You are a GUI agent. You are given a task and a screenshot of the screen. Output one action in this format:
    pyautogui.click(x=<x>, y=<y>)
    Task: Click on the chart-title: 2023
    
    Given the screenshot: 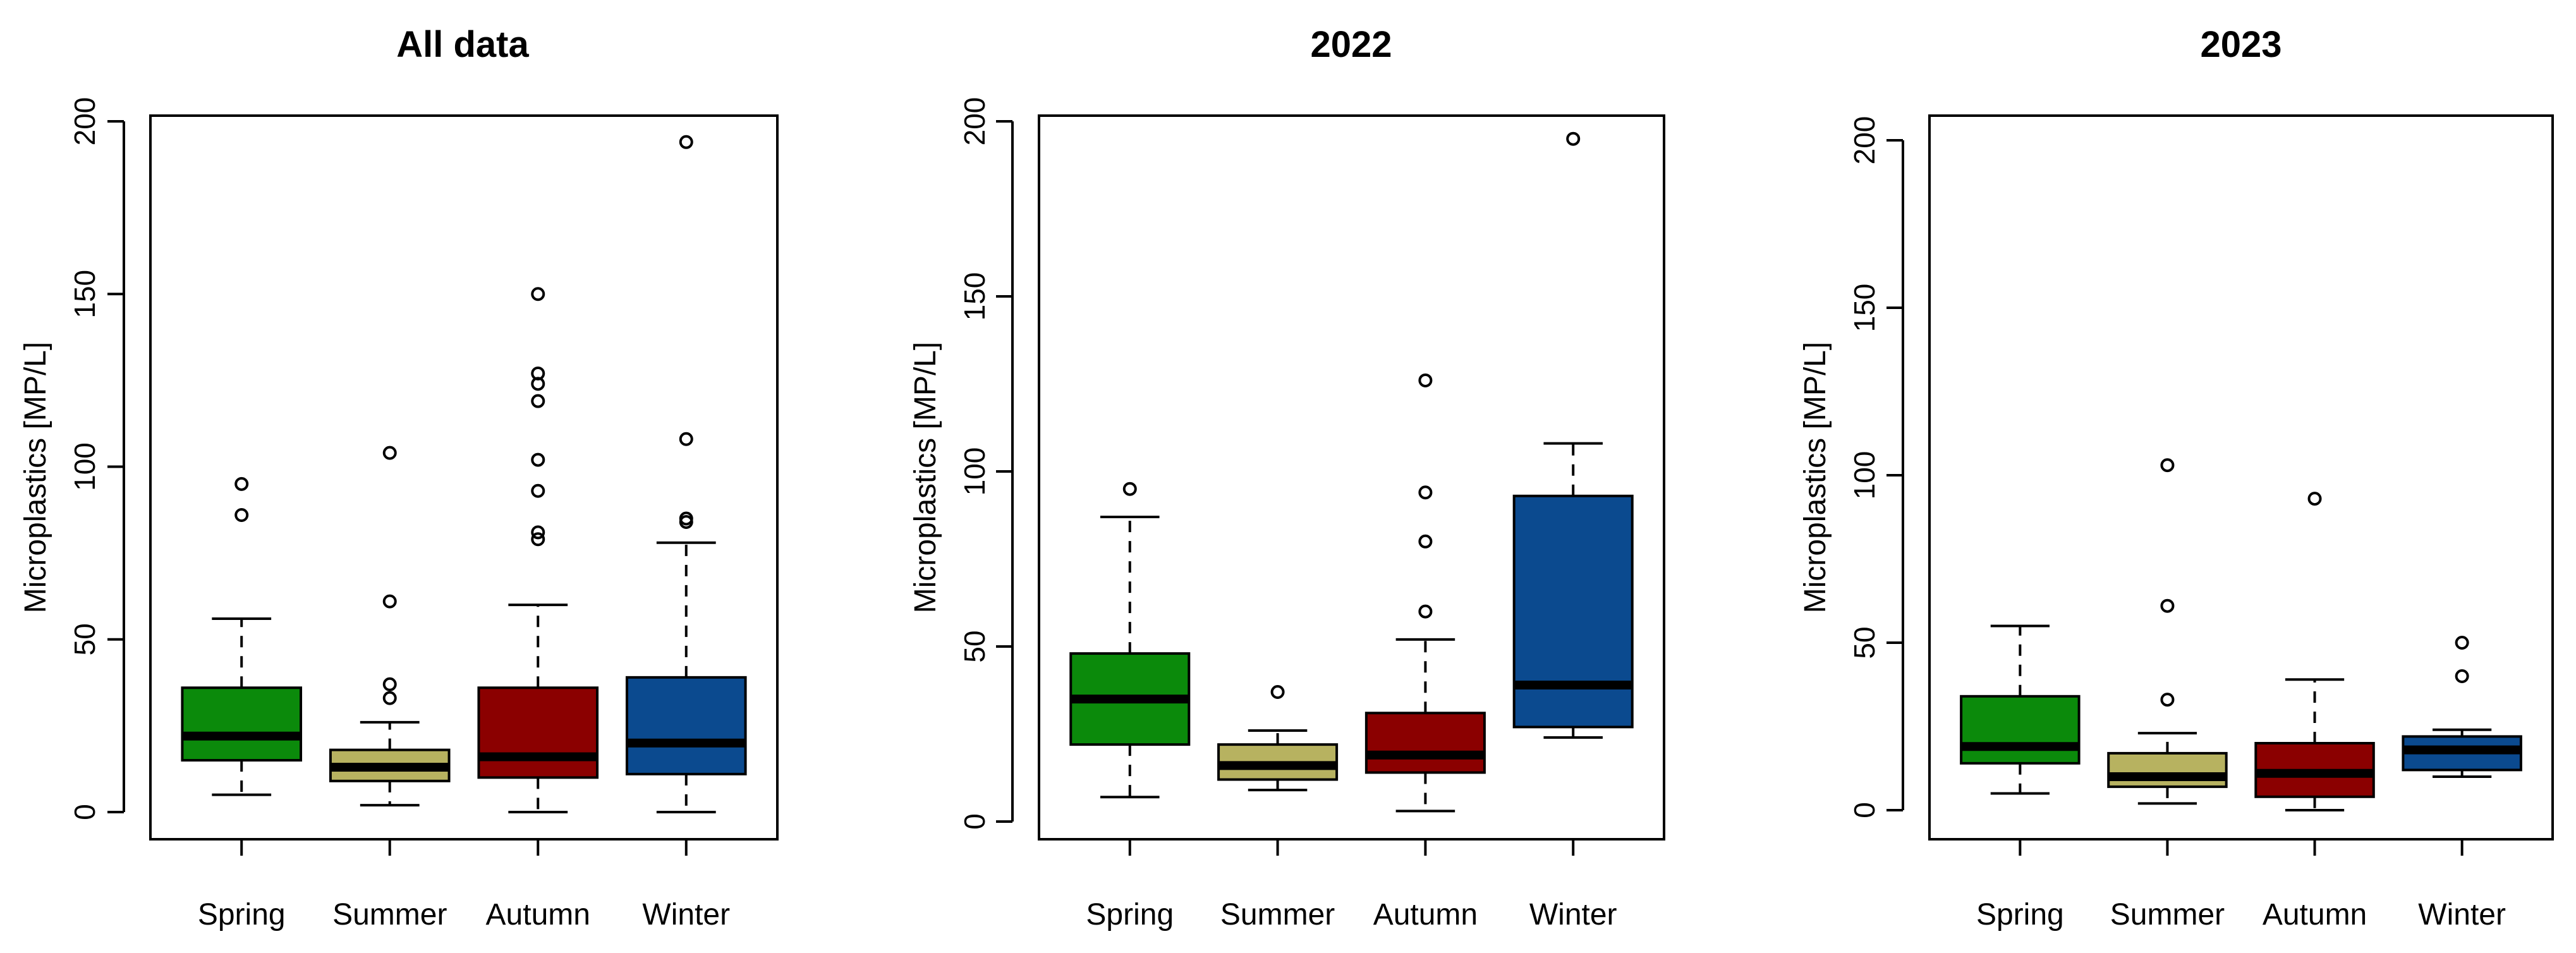 What is the action you would take?
    pyautogui.click(x=2240, y=44)
    